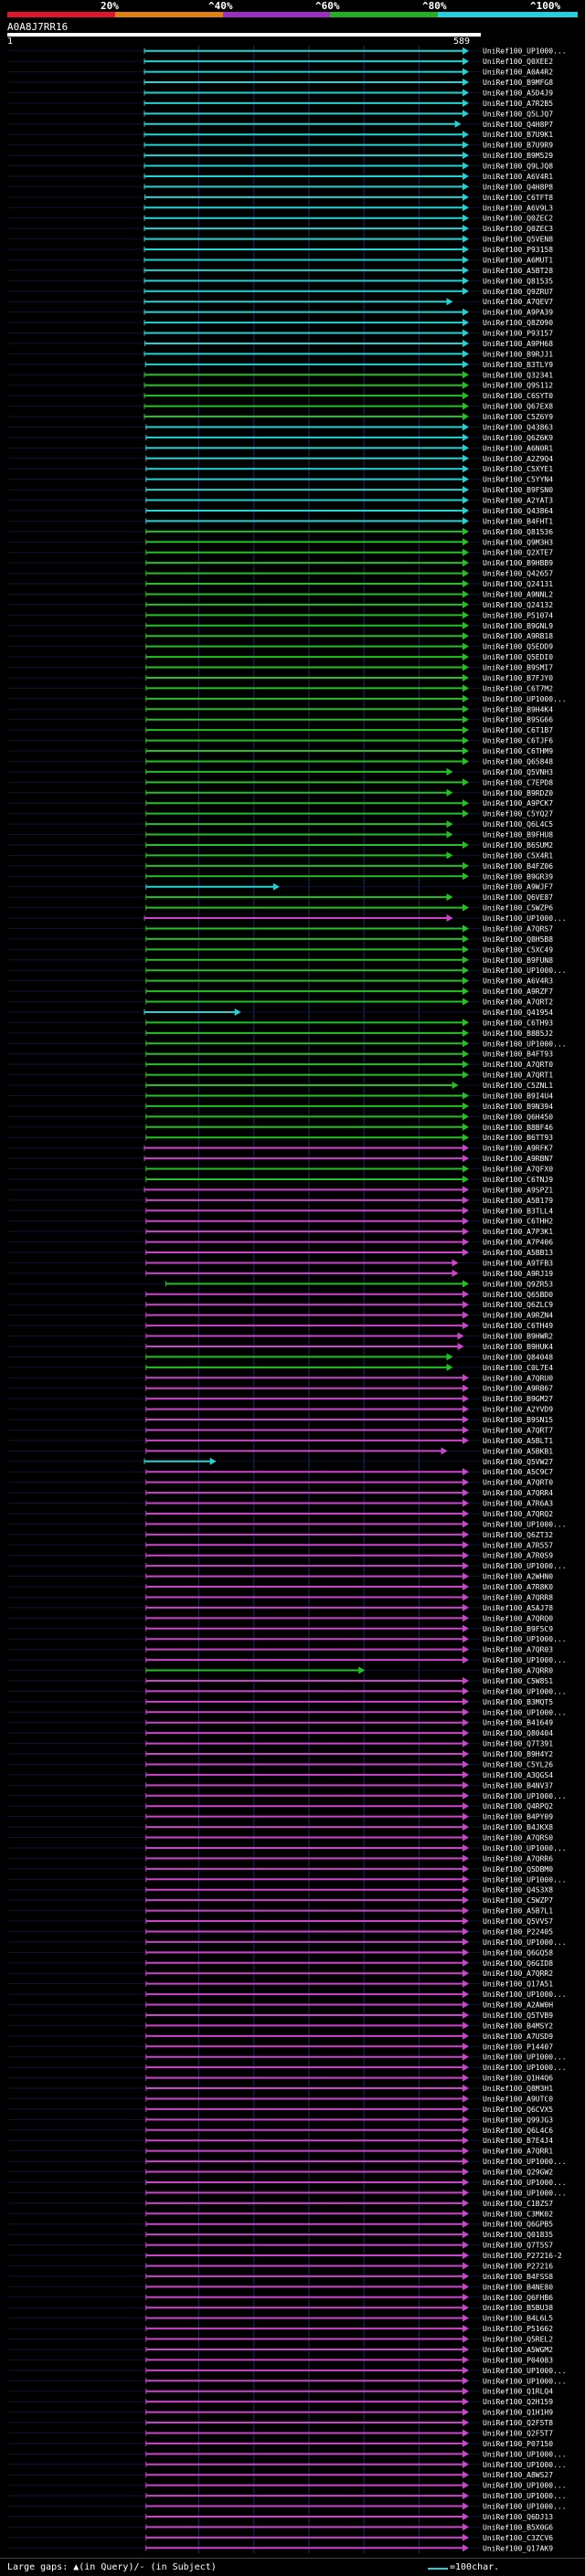  I want to click on hit-label: UniRef100_Q43863, so click(518, 427).